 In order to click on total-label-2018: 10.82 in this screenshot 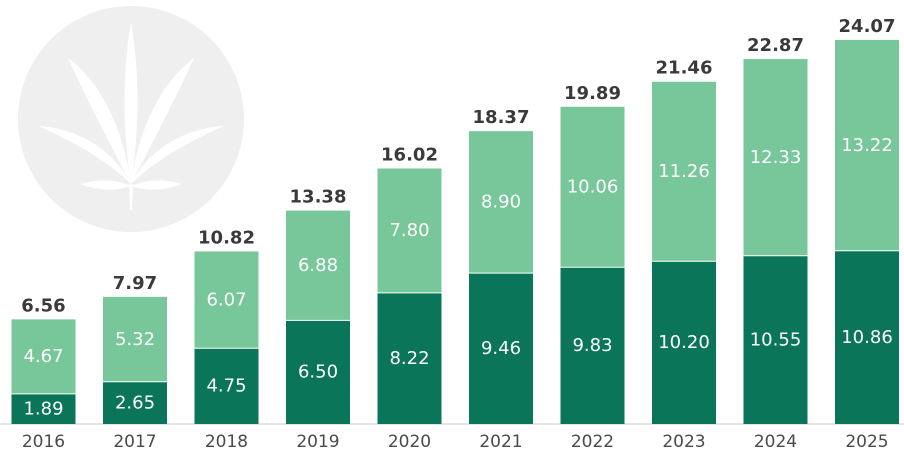, I will do `click(226, 237)`.